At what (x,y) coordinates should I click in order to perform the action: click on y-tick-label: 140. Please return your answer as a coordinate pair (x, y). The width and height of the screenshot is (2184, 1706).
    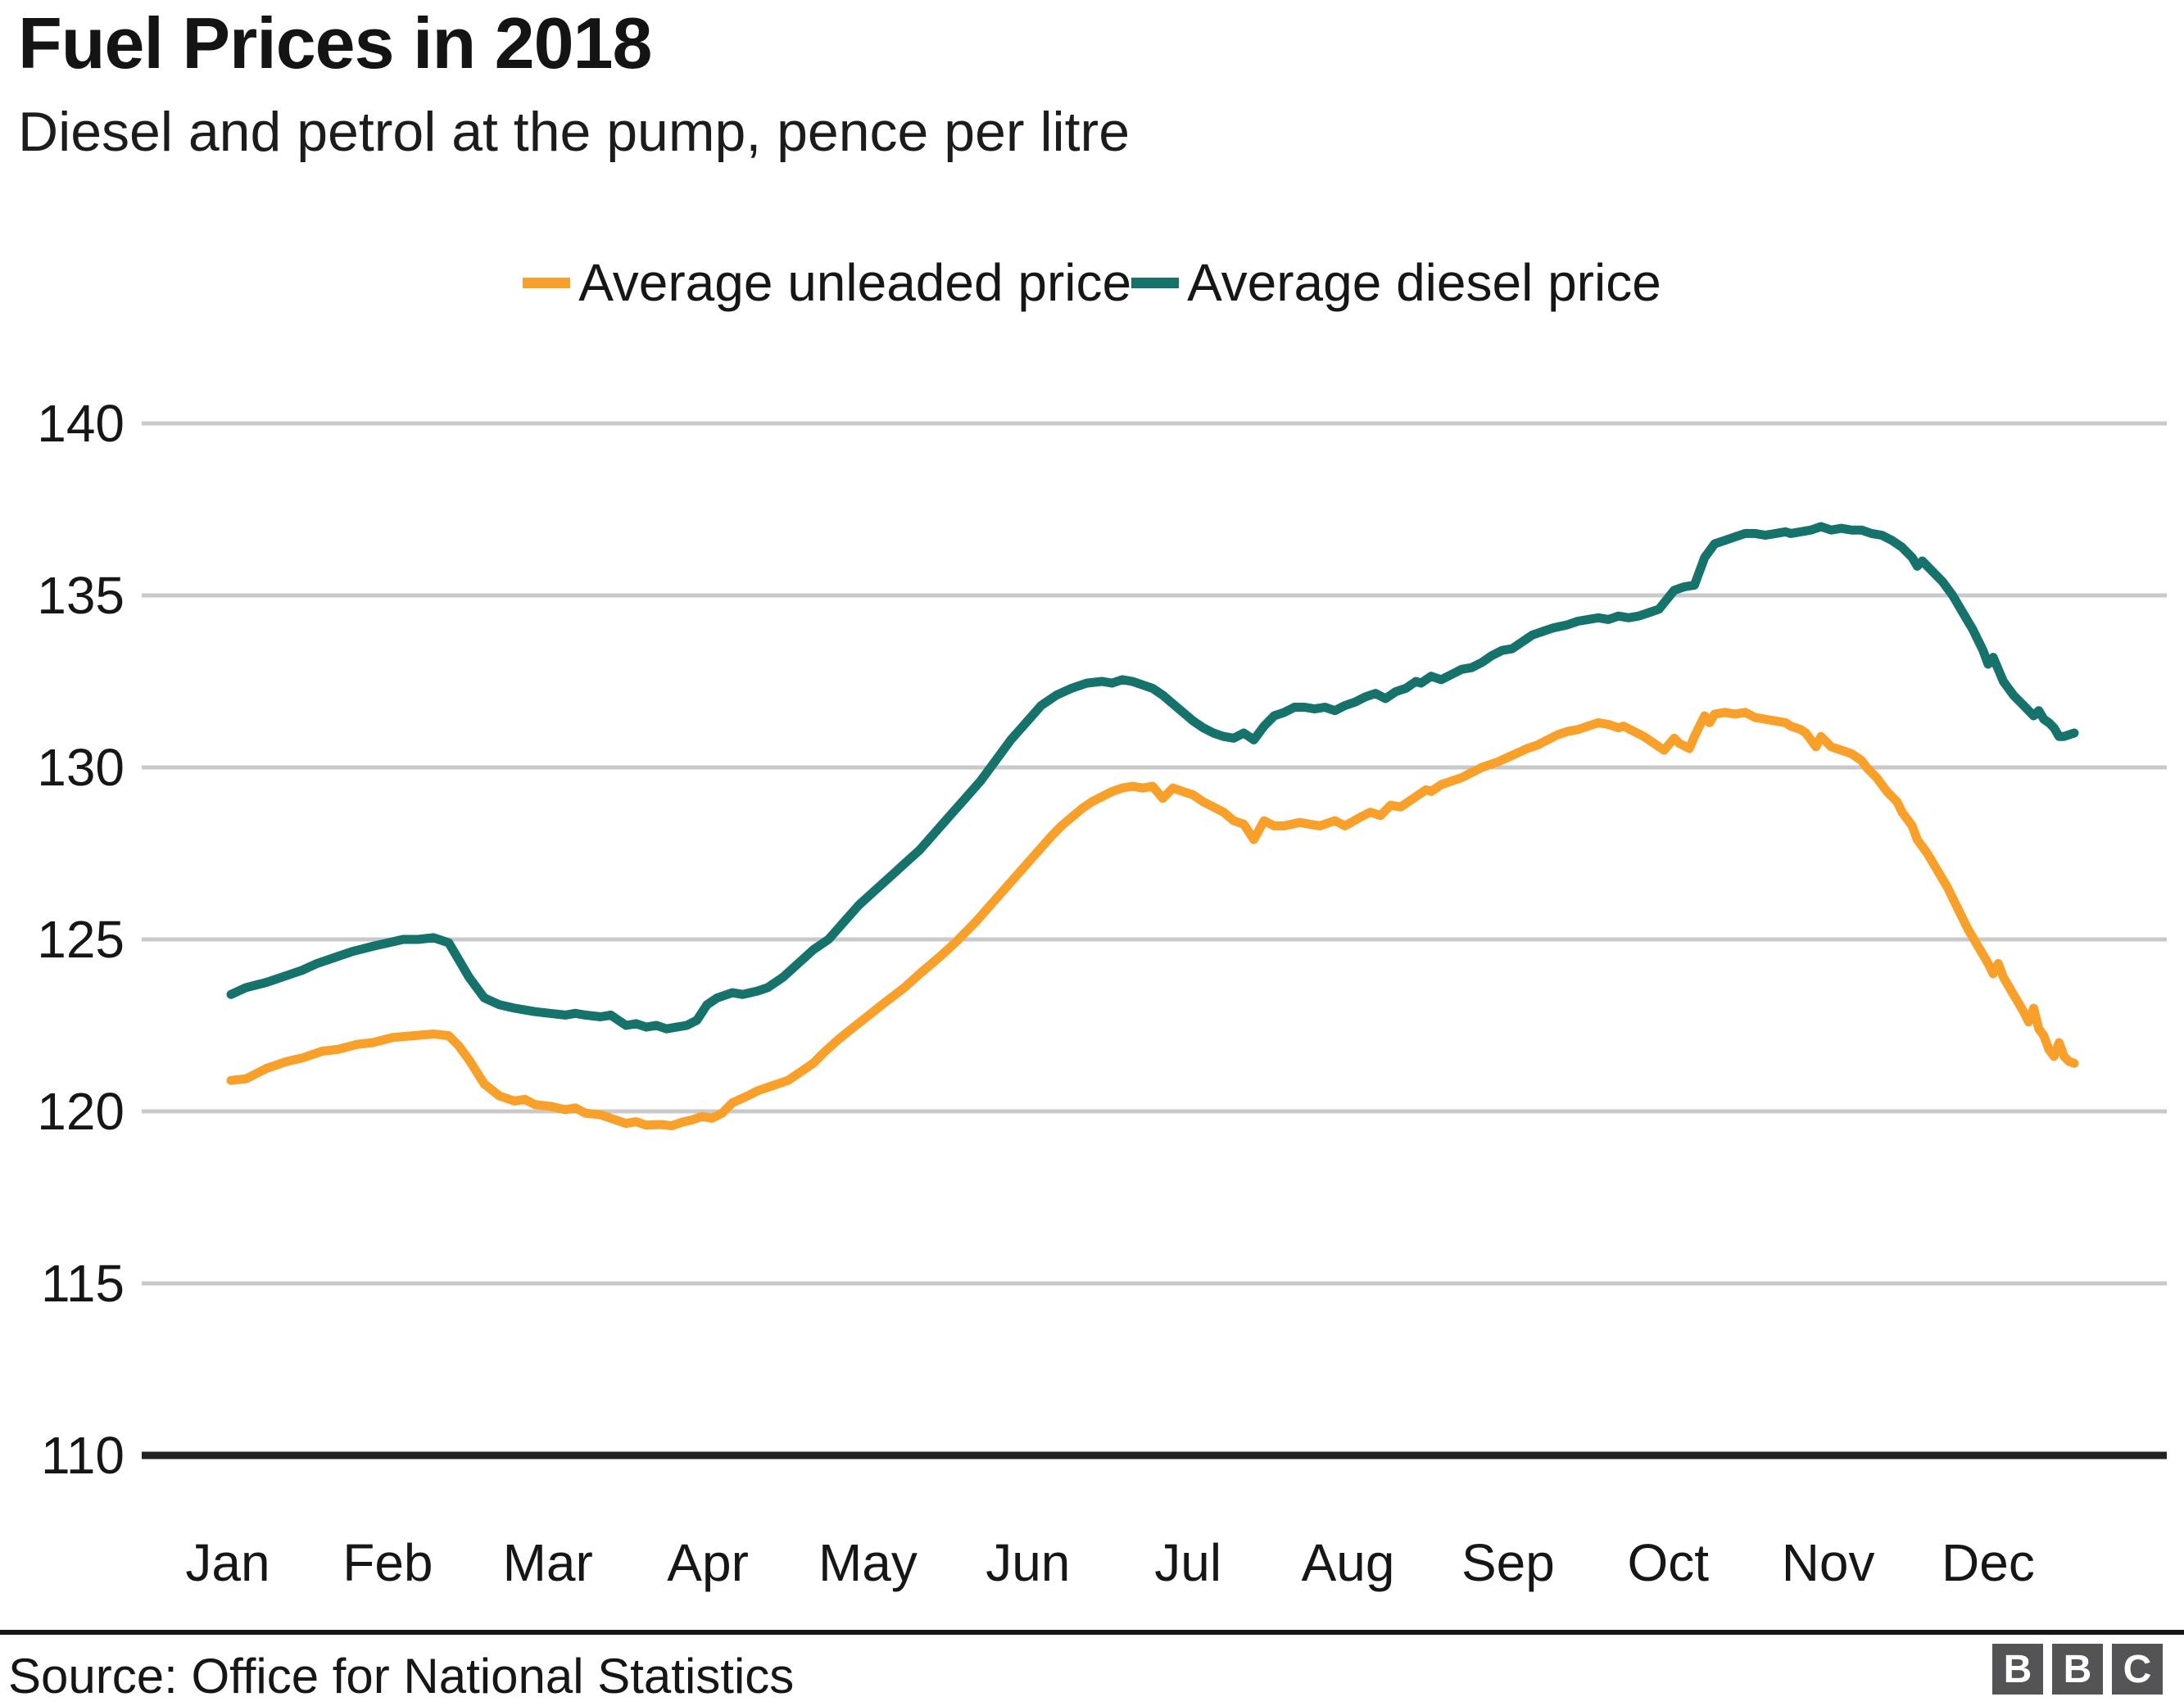
    Looking at the image, I should click on (81, 423).